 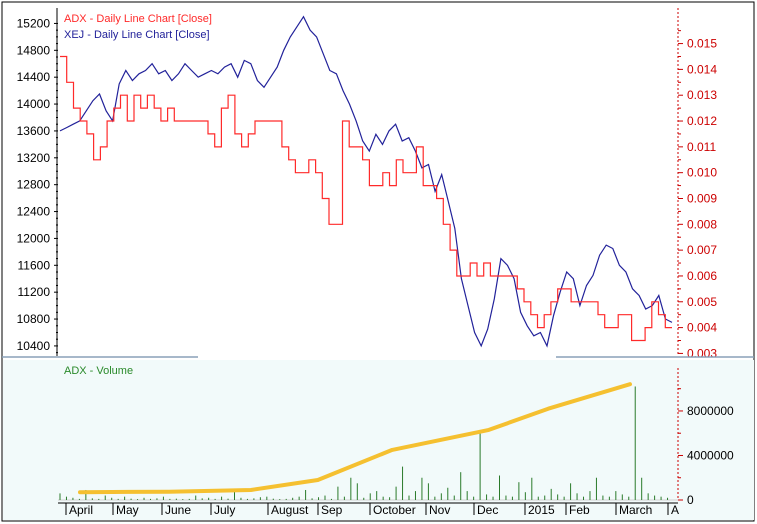 What do you see at coordinates (702, 353) in the screenshot?
I see `right-tick-label: 0.003` at bounding box center [702, 353].